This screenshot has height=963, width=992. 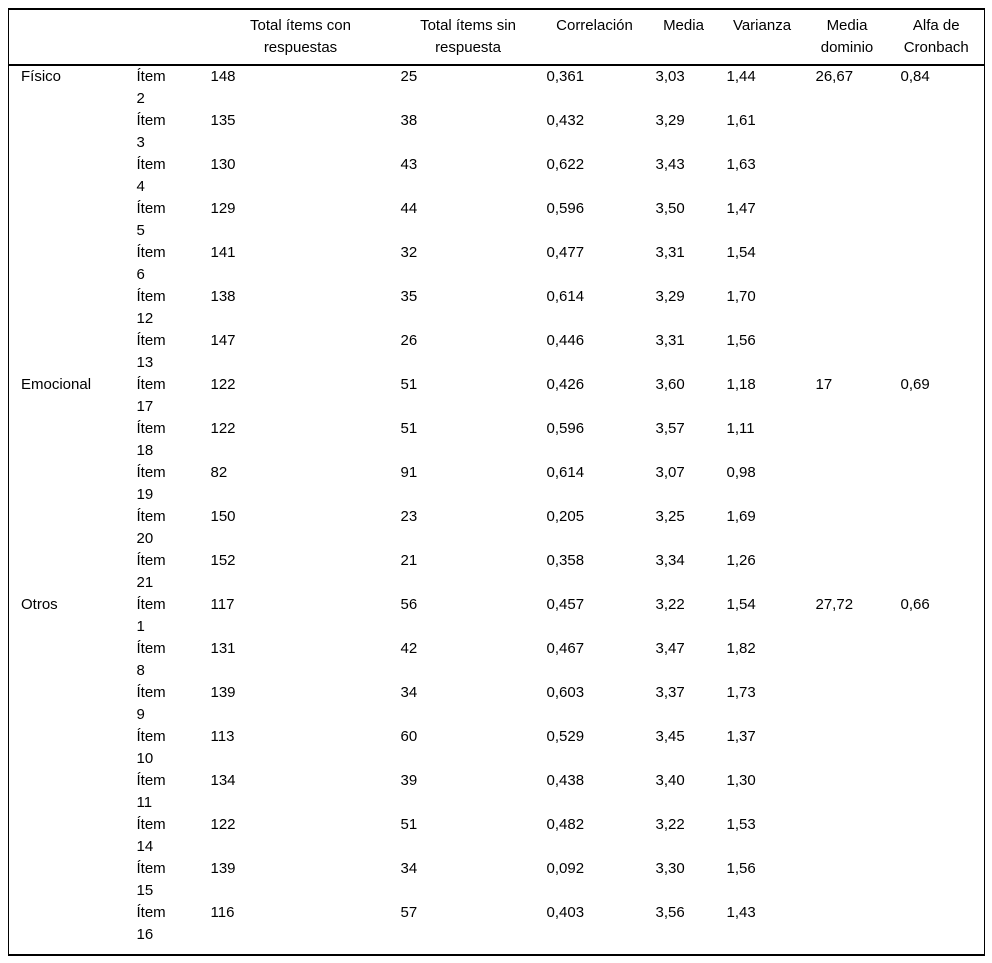 I want to click on varianza-cell: 1,26, so click(x=741, y=560).